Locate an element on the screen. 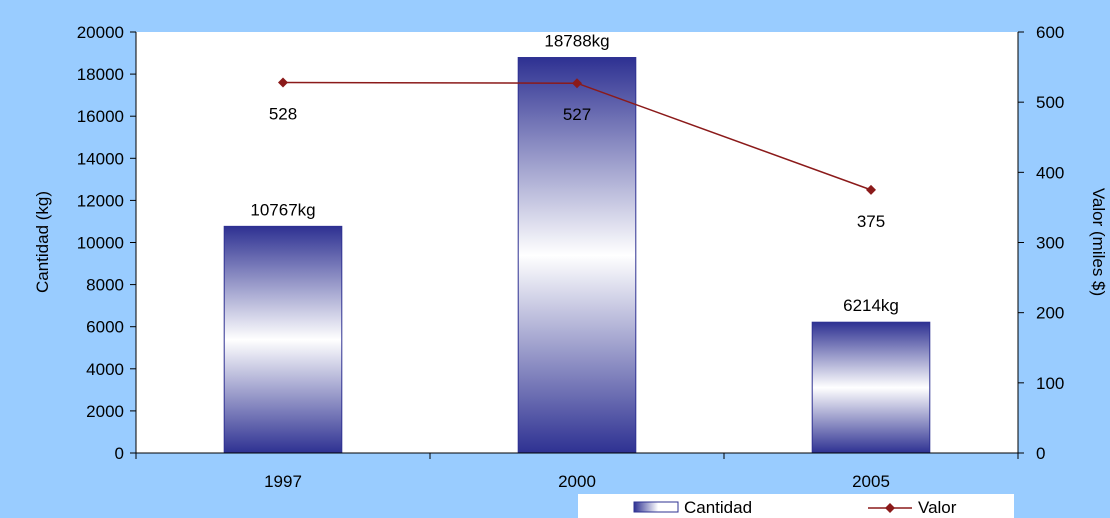 This screenshot has width=1110, height=518. y-tick-label: 20000 is located at coordinates (100, 32).